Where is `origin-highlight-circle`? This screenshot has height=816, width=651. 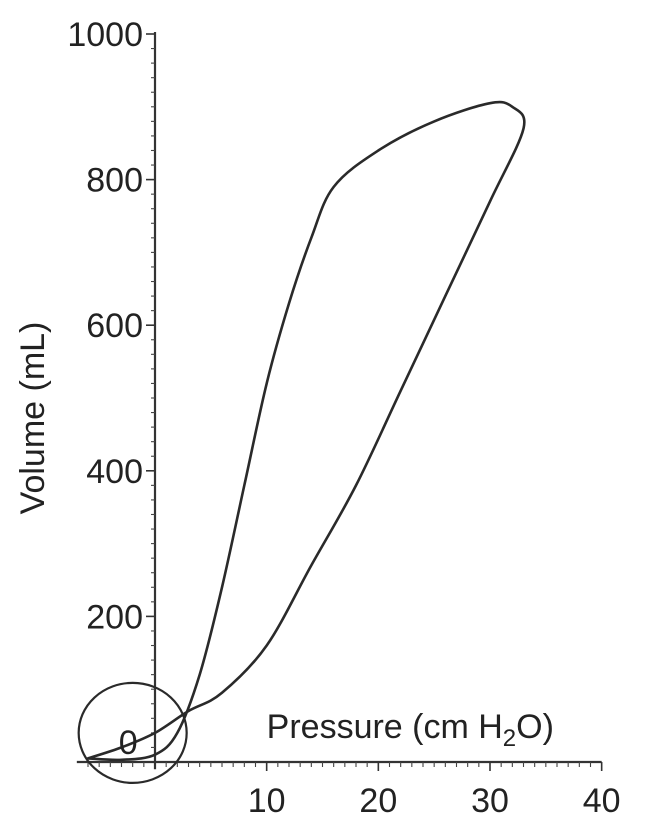 origin-highlight-circle is located at coordinates (132, 732).